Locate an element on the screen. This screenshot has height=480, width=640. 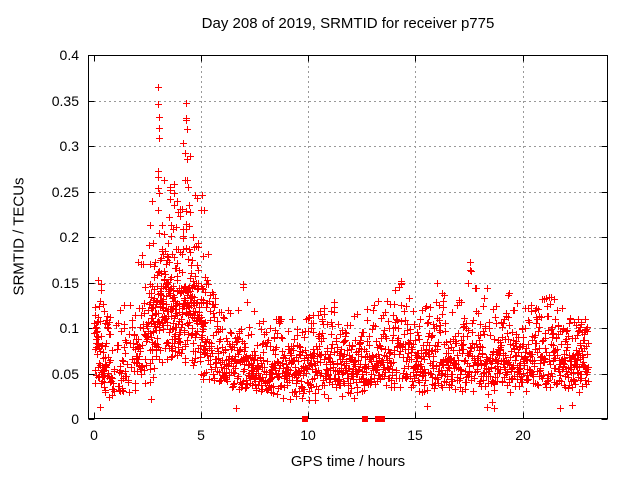
y-tick-label: 0.2 is located at coordinates (69, 237).